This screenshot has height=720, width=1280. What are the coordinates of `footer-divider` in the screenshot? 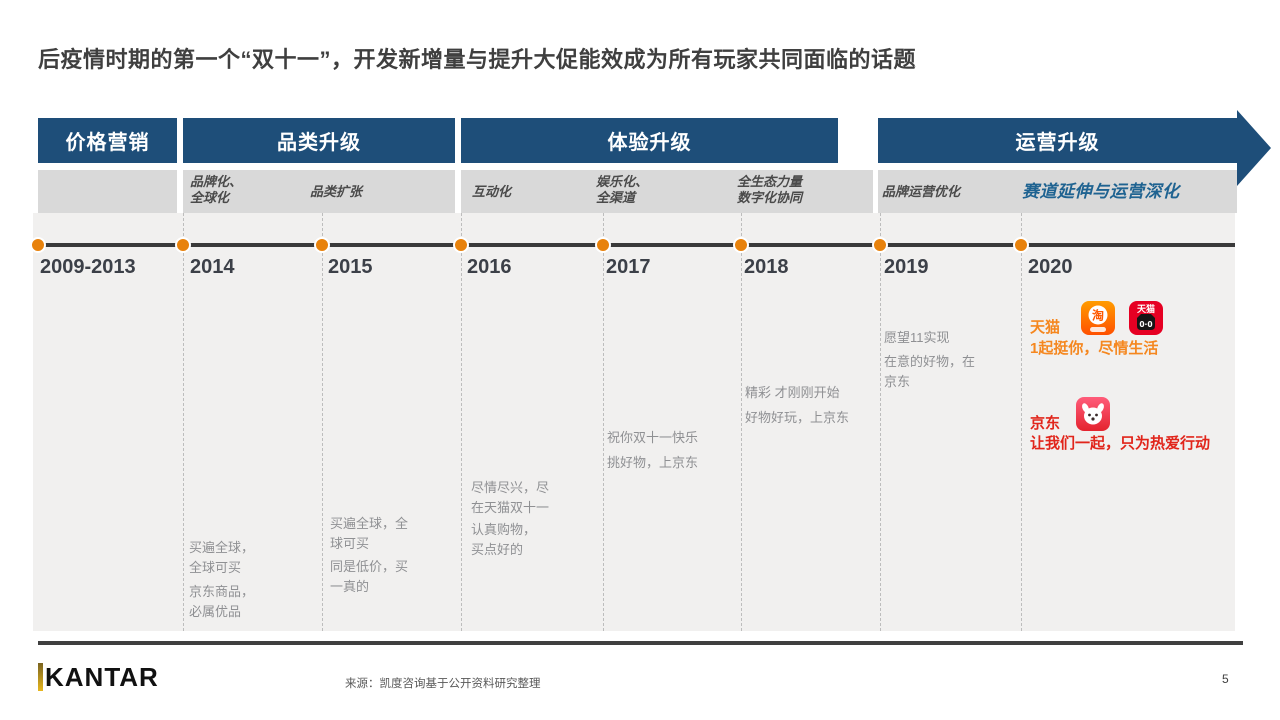 It's located at (640, 643).